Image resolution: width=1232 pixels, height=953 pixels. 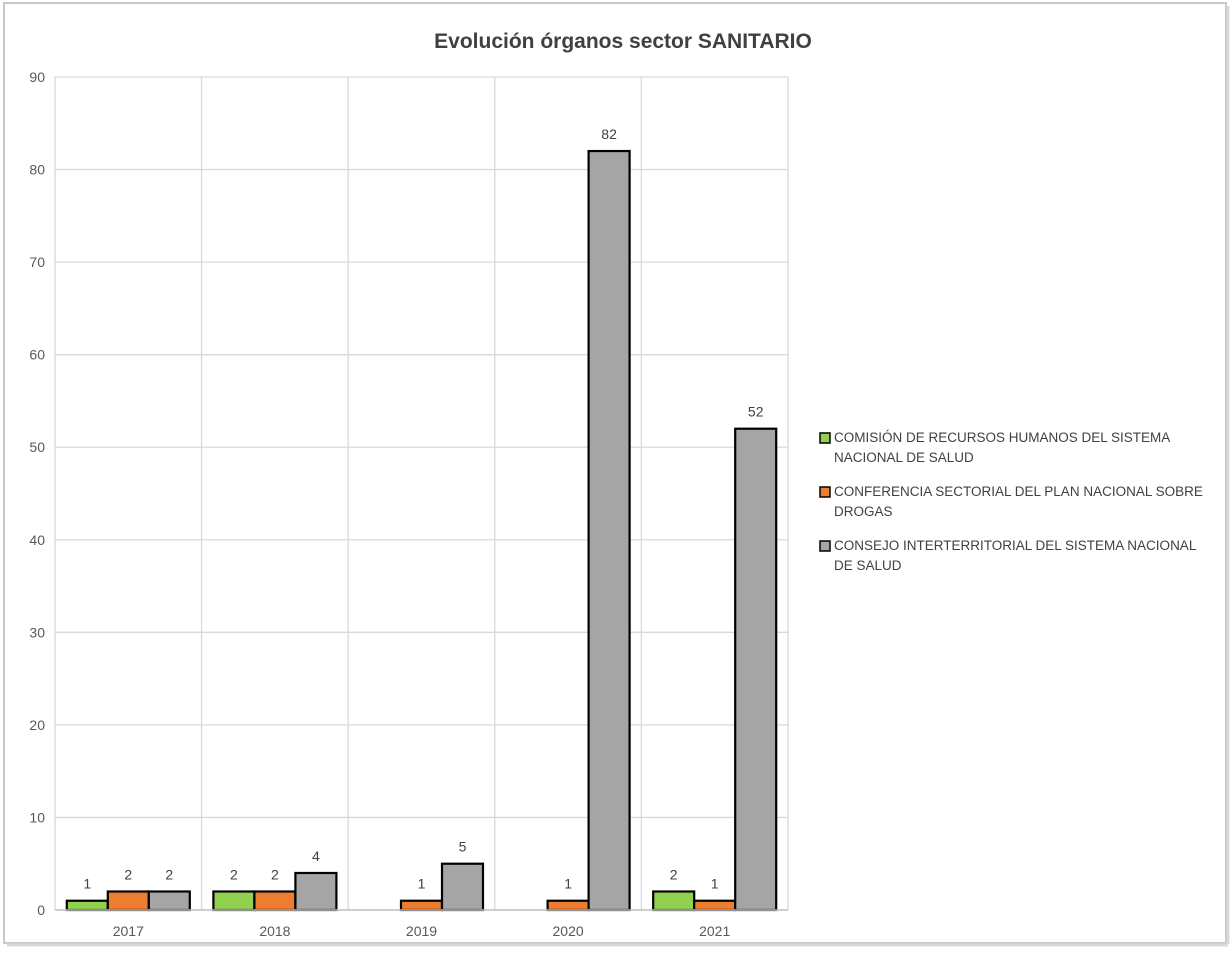 What do you see at coordinates (37, 170) in the screenshot?
I see `y-tick-label: 80` at bounding box center [37, 170].